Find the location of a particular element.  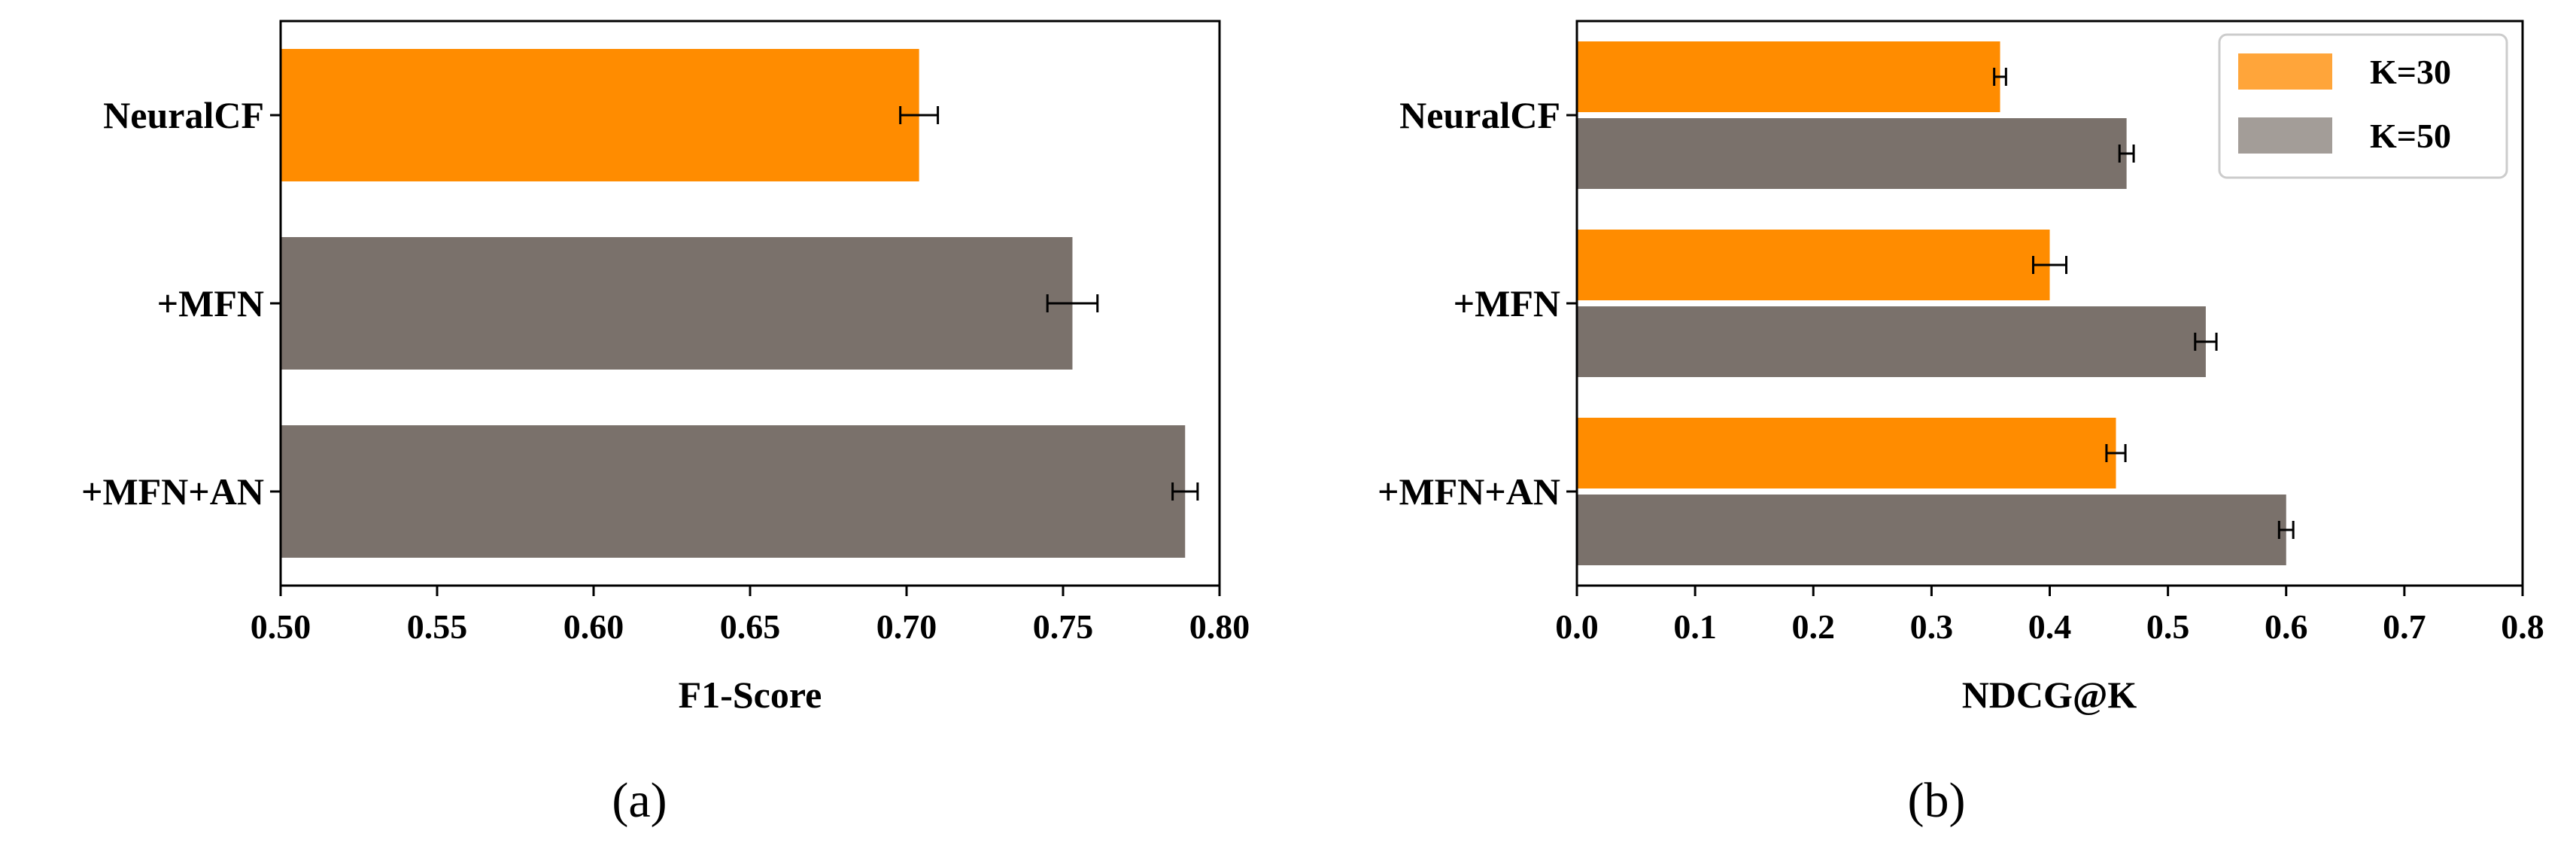

x-tick-label: 0.2 is located at coordinates (1814, 626).